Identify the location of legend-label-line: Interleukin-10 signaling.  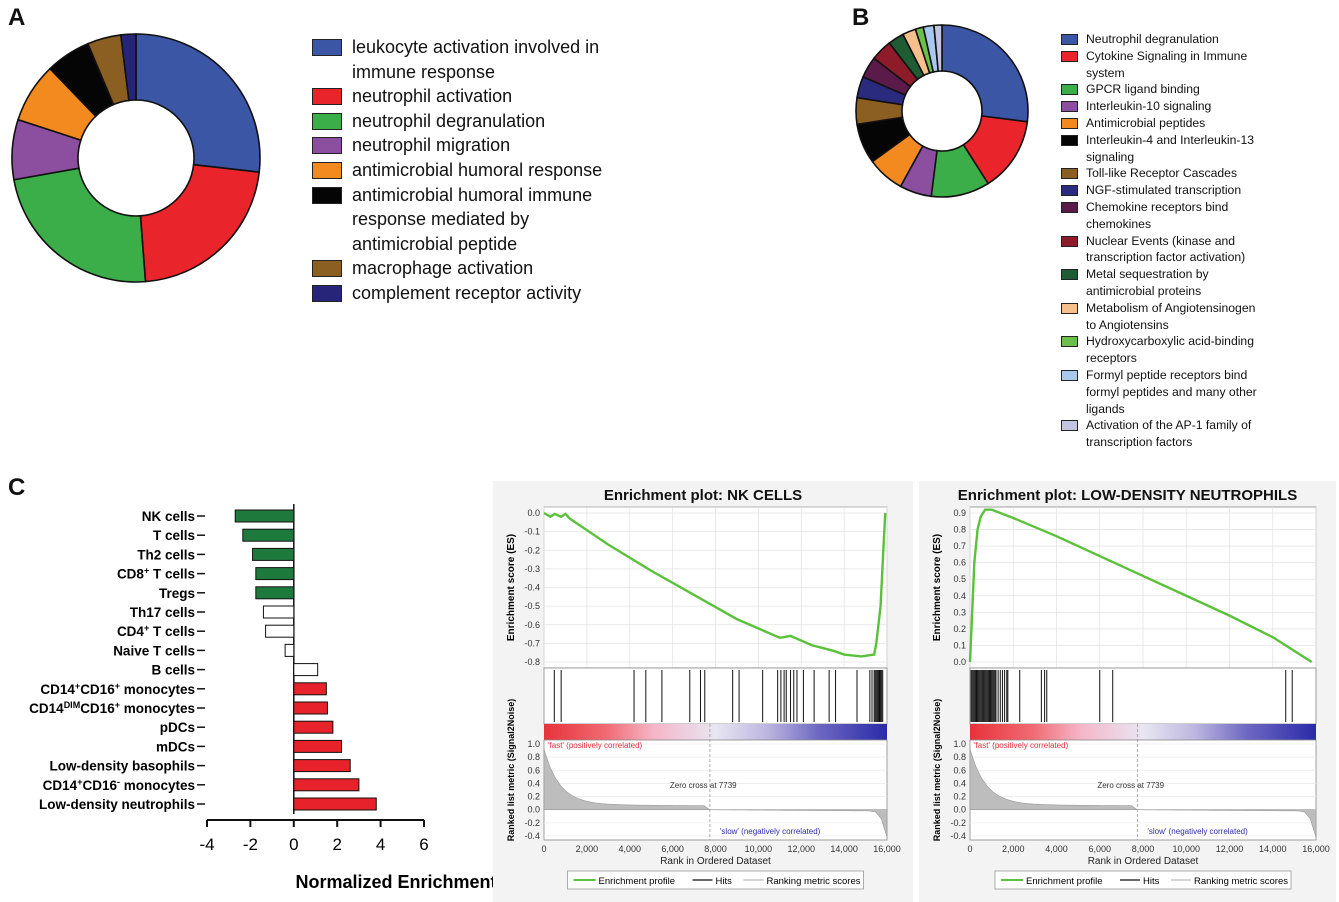
(1149, 106).